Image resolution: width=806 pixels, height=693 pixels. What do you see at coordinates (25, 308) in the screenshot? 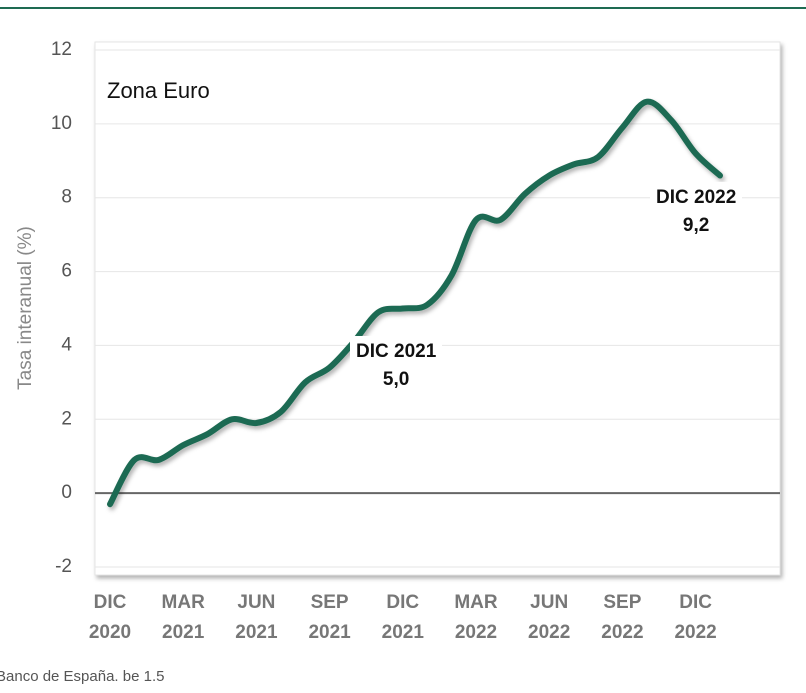
I see `y-axis-label: Tasa interanual (%)` at bounding box center [25, 308].